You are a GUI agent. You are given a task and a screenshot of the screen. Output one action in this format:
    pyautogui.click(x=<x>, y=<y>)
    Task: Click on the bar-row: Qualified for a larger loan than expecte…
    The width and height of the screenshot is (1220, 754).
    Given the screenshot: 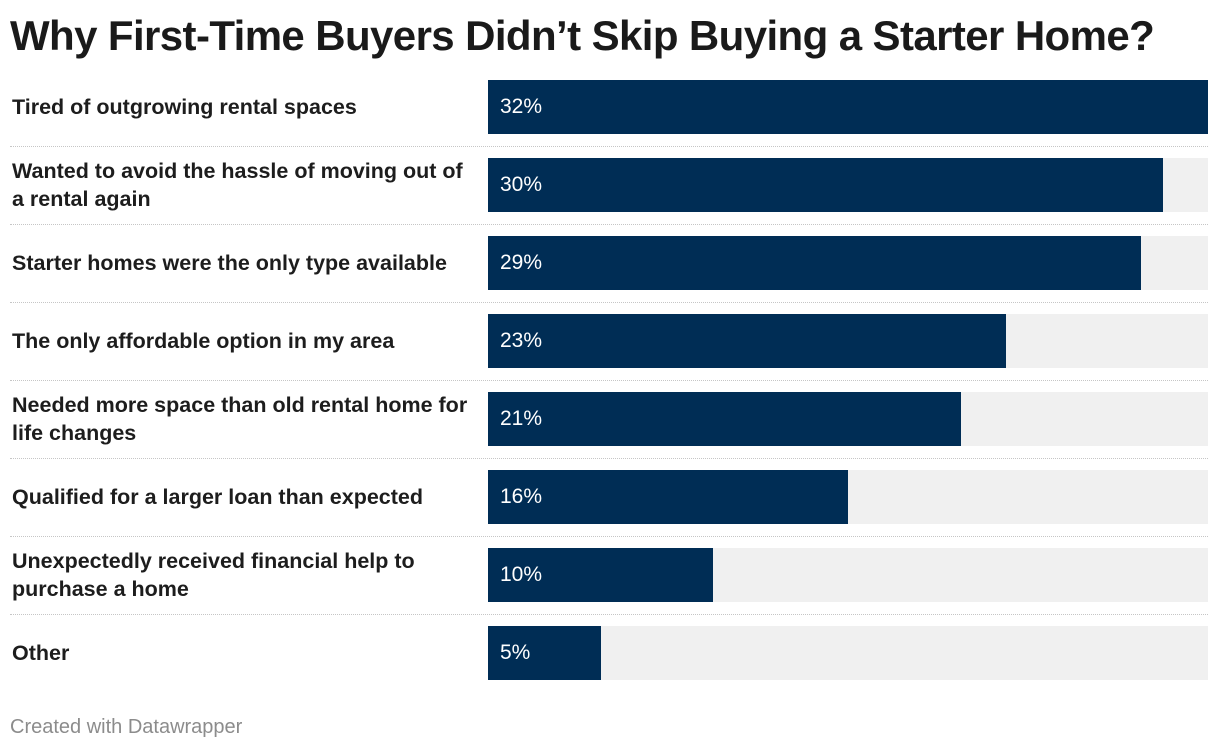 What is the action you would take?
    pyautogui.click(x=610, y=497)
    